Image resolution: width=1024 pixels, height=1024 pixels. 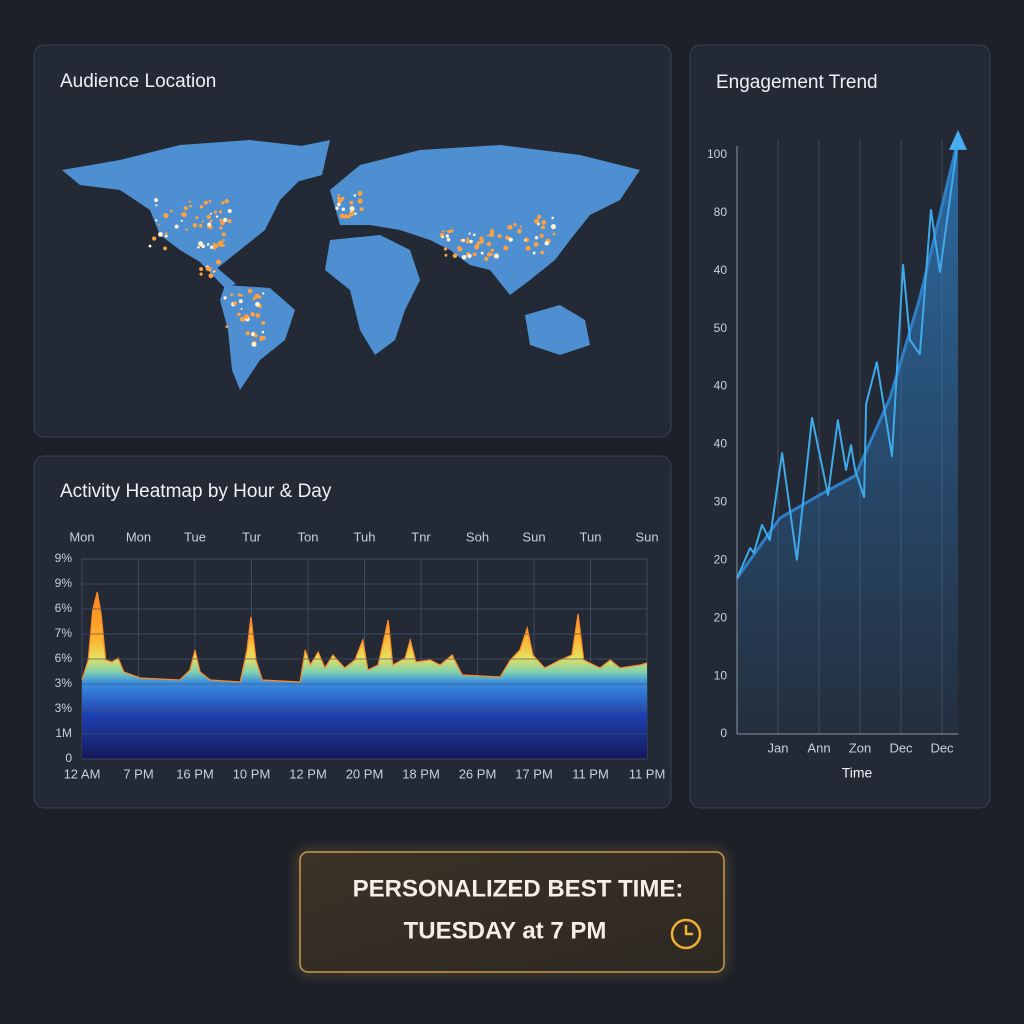 What do you see at coordinates (252, 773) in the screenshot?
I see `x-tick-label: 10 PM` at bounding box center [252, 773].